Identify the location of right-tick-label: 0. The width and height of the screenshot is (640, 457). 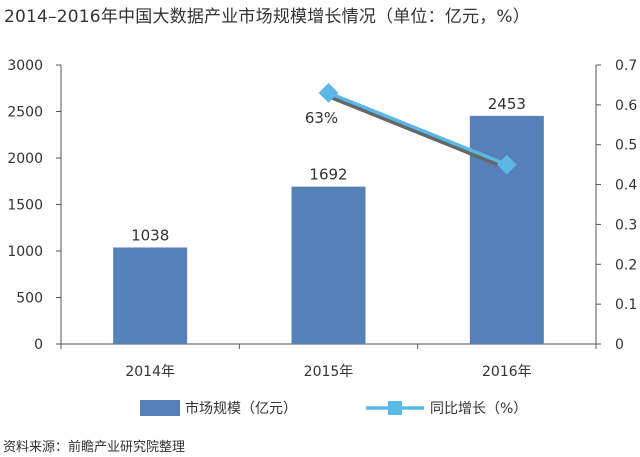
(619, 345).